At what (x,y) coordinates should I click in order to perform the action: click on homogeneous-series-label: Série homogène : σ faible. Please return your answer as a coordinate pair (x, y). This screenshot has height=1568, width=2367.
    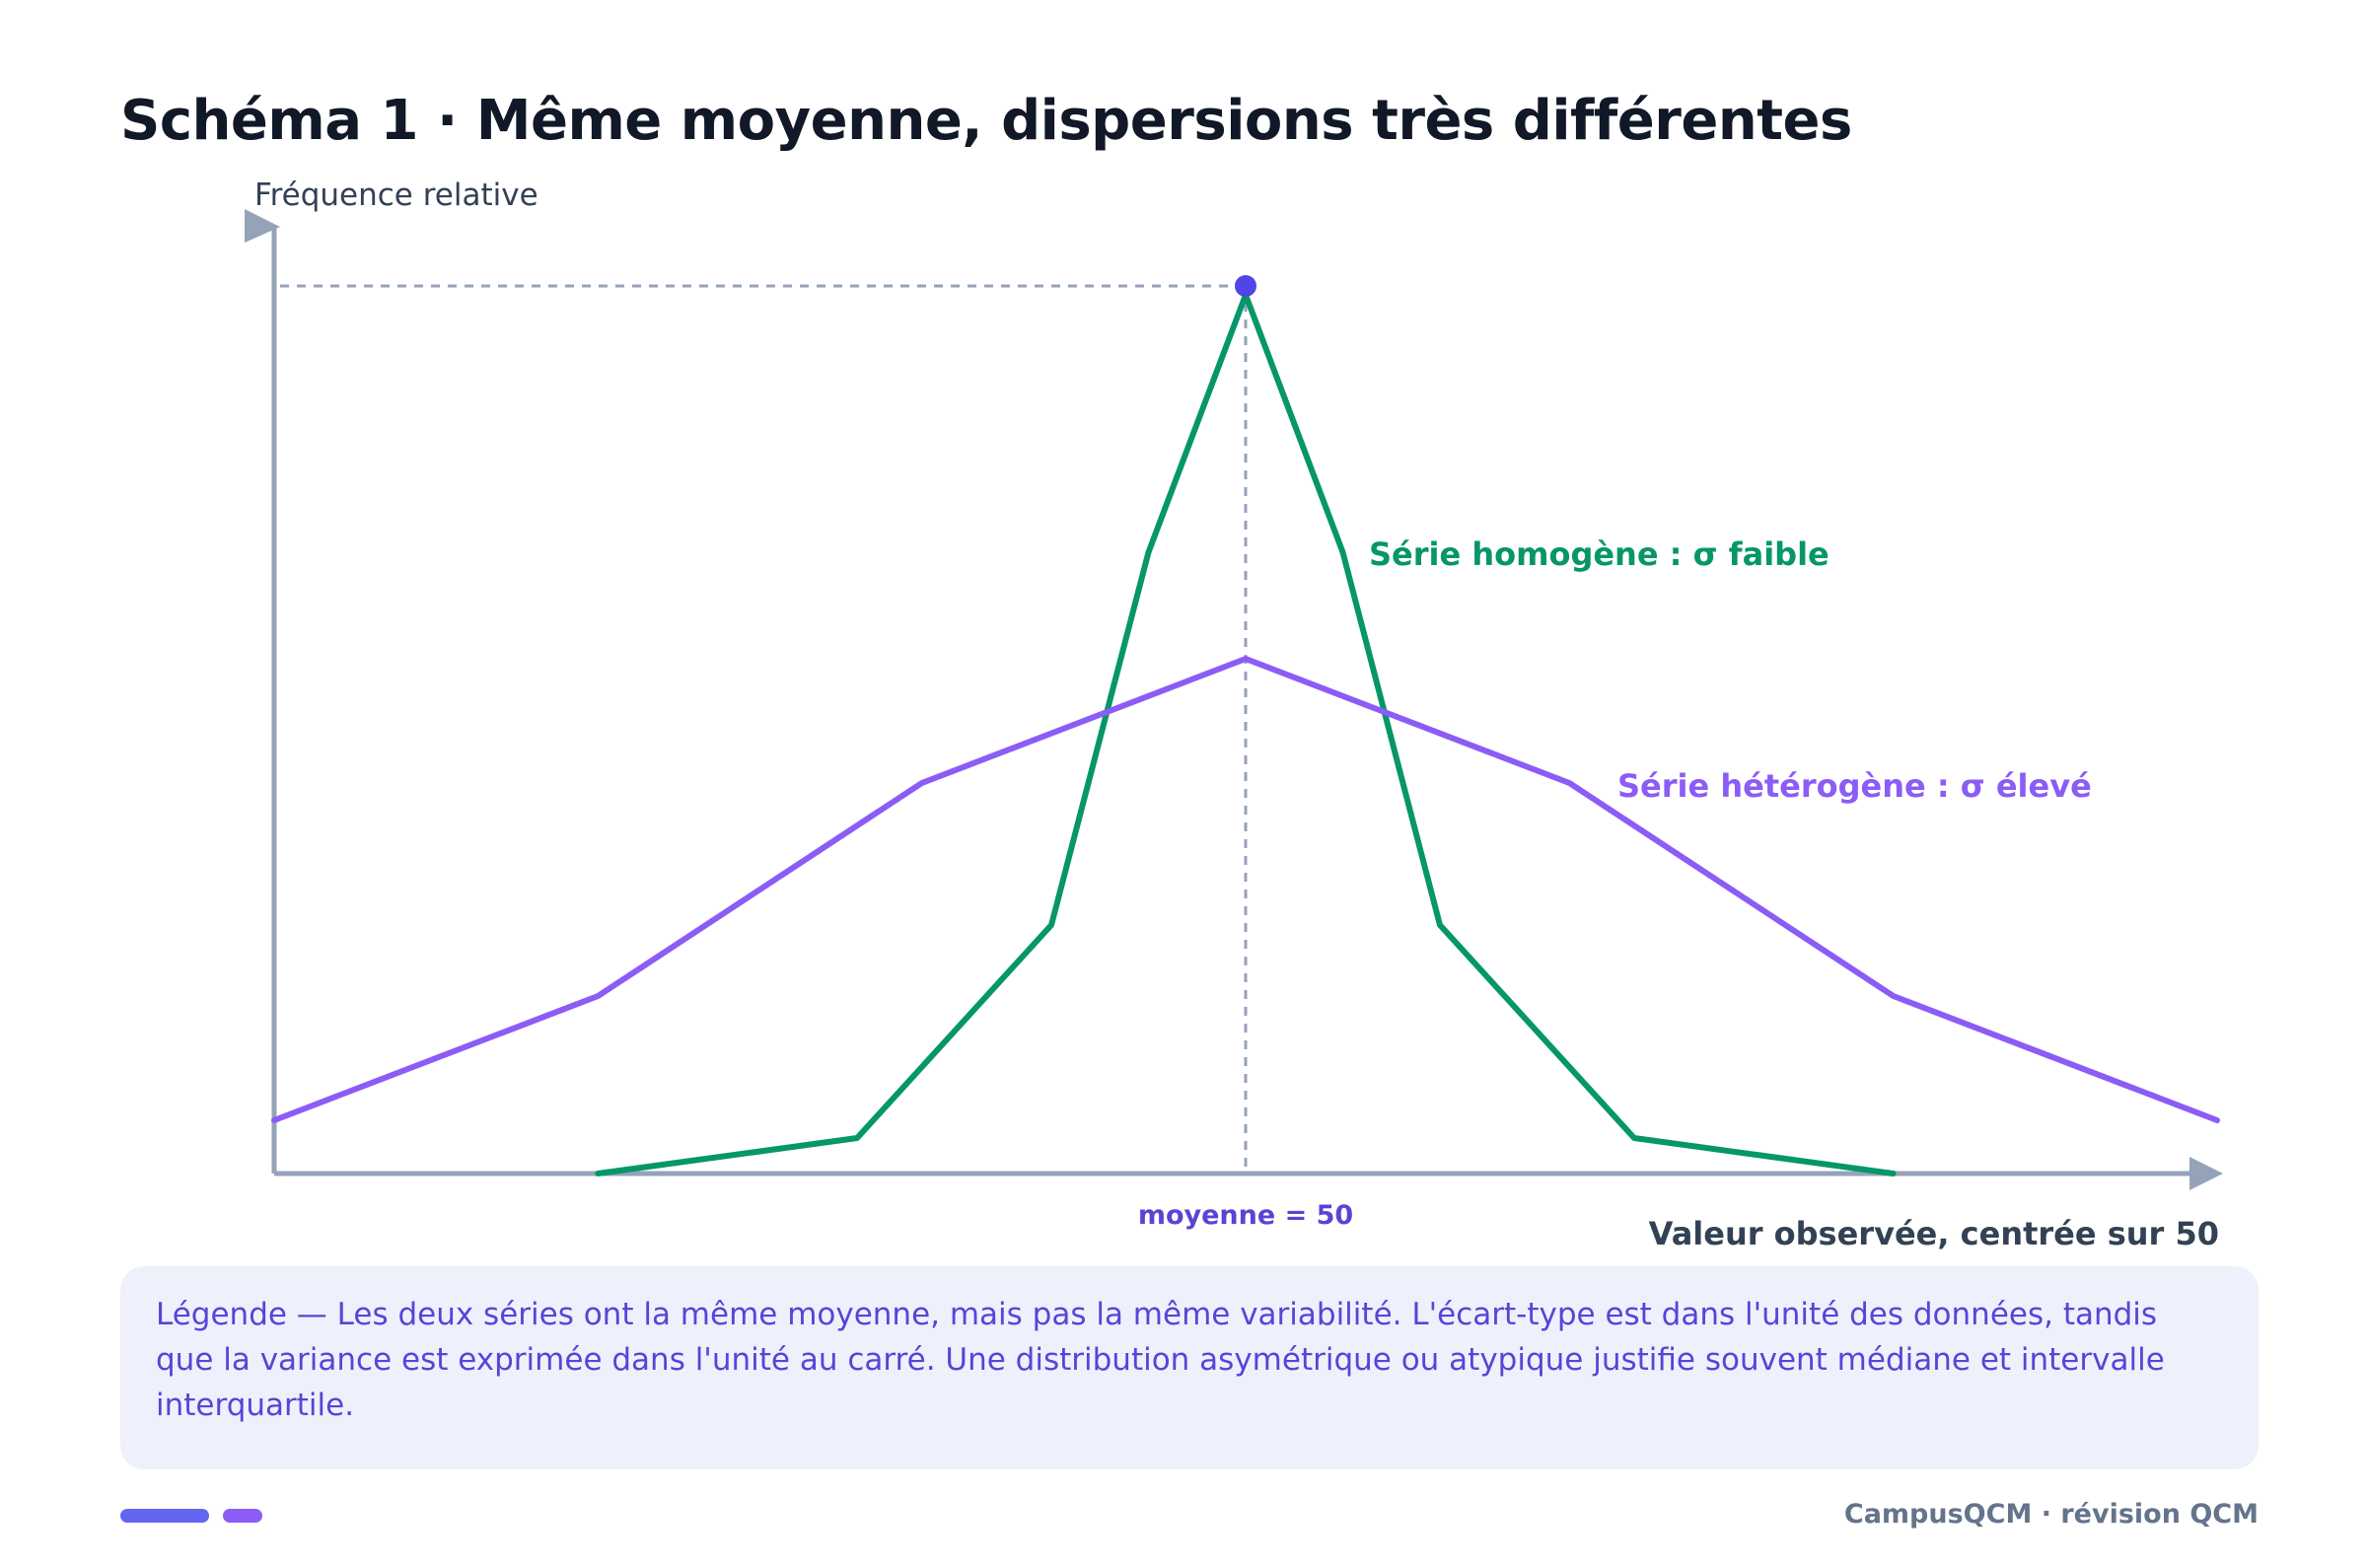
    Looking at the image, I should click on (1599, 554).